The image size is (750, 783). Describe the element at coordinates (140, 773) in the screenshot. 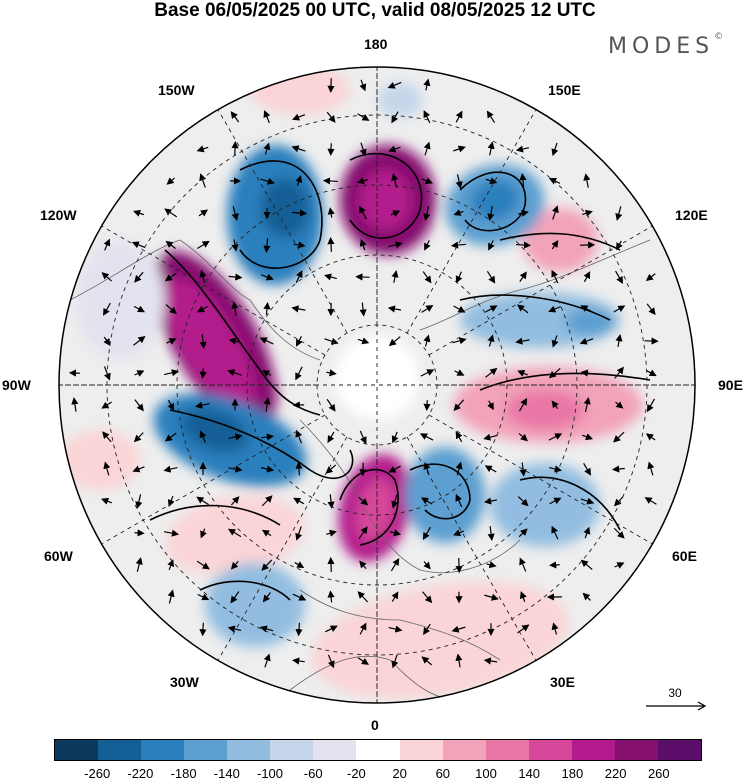

I see `colorbar-tick-label: -220` at that location.